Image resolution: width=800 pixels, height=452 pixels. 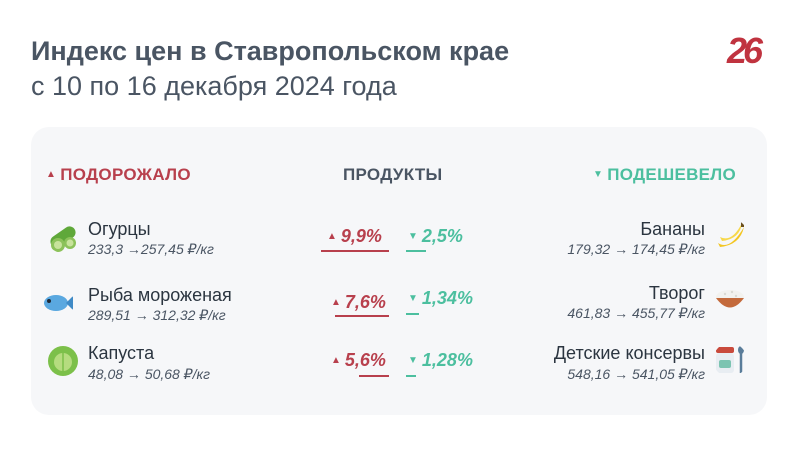 I want to click on product-prices: 179,32 → 174,45 ₽/кг, so click(x=636, y=249).